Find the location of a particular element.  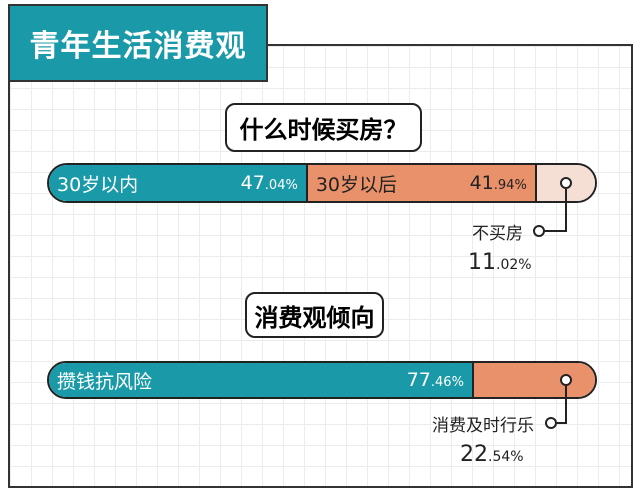

chart2-title: 消费观倾向 is located at coordinates (314, 315).